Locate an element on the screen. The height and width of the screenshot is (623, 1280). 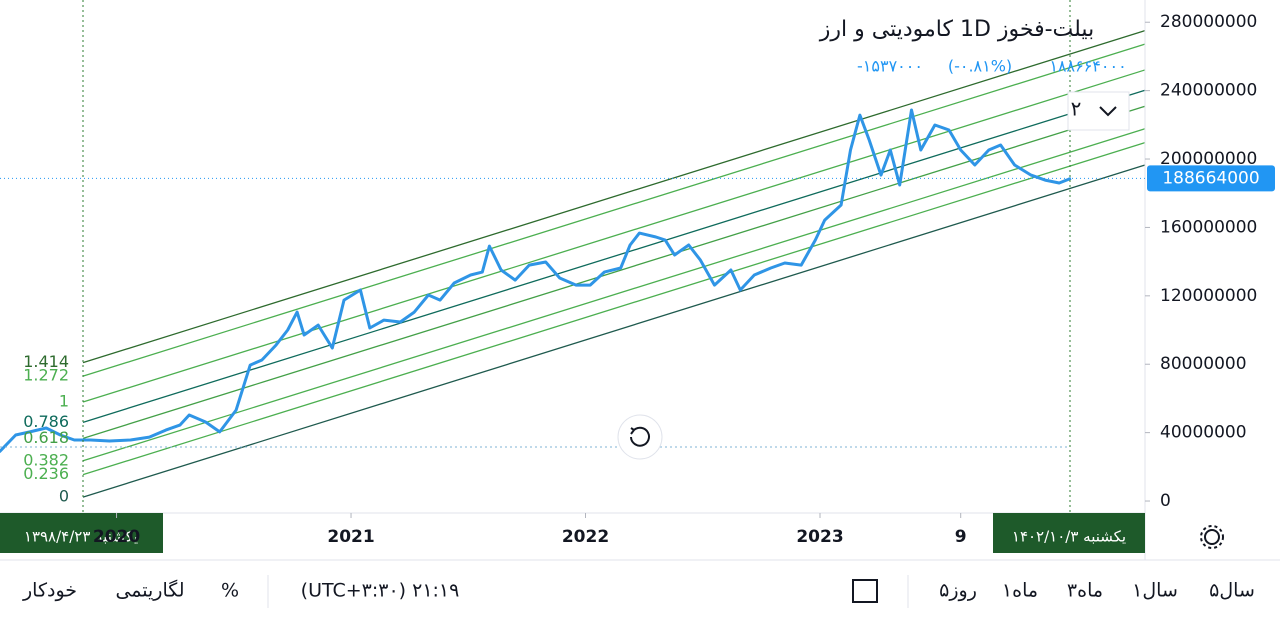
chart-title: بیلت-فخوز 1D کامودیتی و ارز is located at coordinates (956, 29).